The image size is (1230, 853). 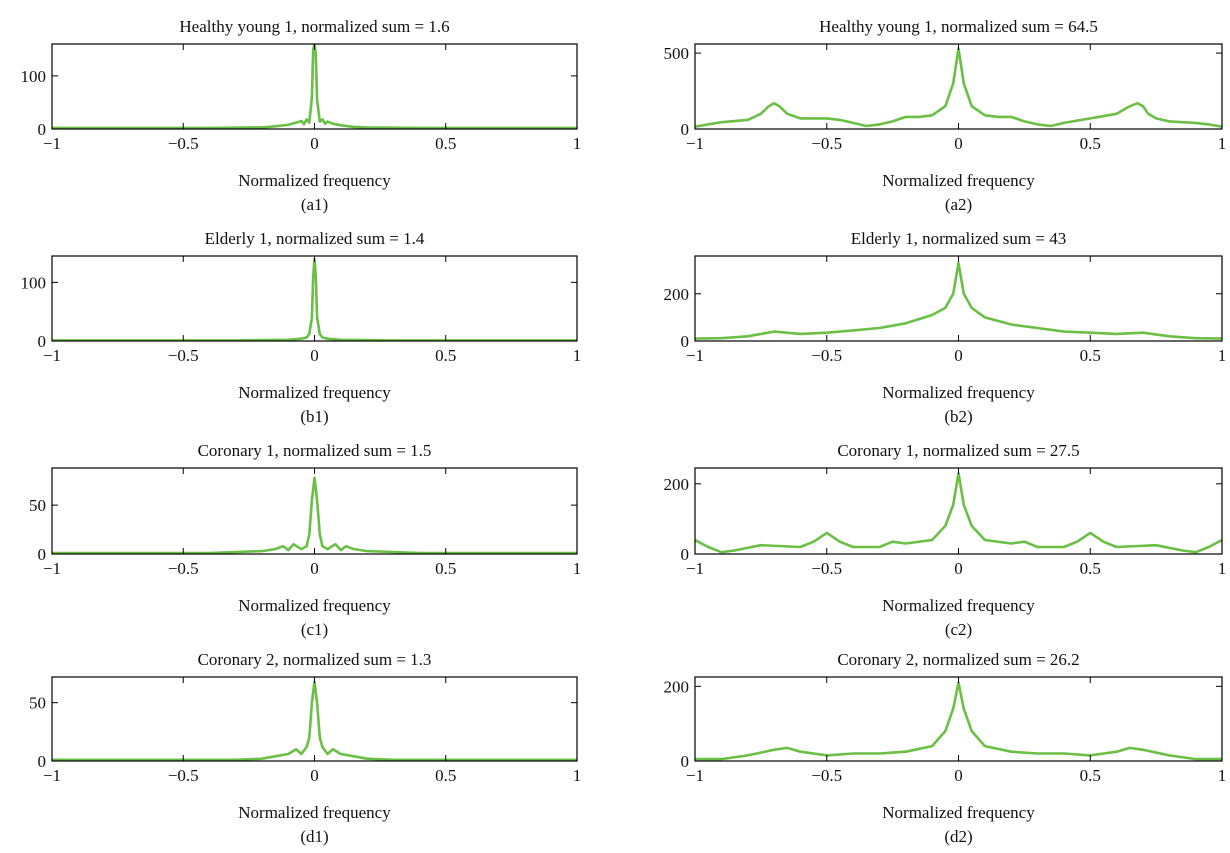 I want to click on y-tick-label: 500, so click(x=677, y=53).